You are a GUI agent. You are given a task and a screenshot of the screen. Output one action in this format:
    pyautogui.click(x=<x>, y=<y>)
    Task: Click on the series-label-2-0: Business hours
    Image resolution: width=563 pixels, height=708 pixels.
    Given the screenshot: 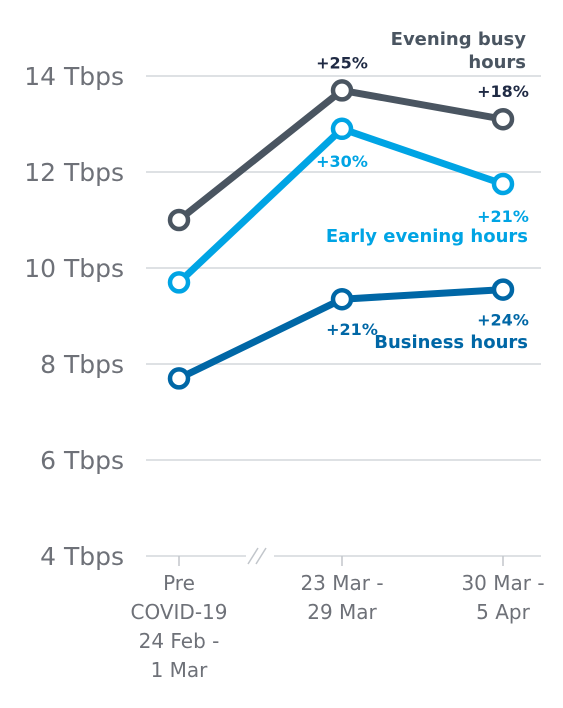 What is the action you would take?
    pyautogui.click(x=451, y=342)
    